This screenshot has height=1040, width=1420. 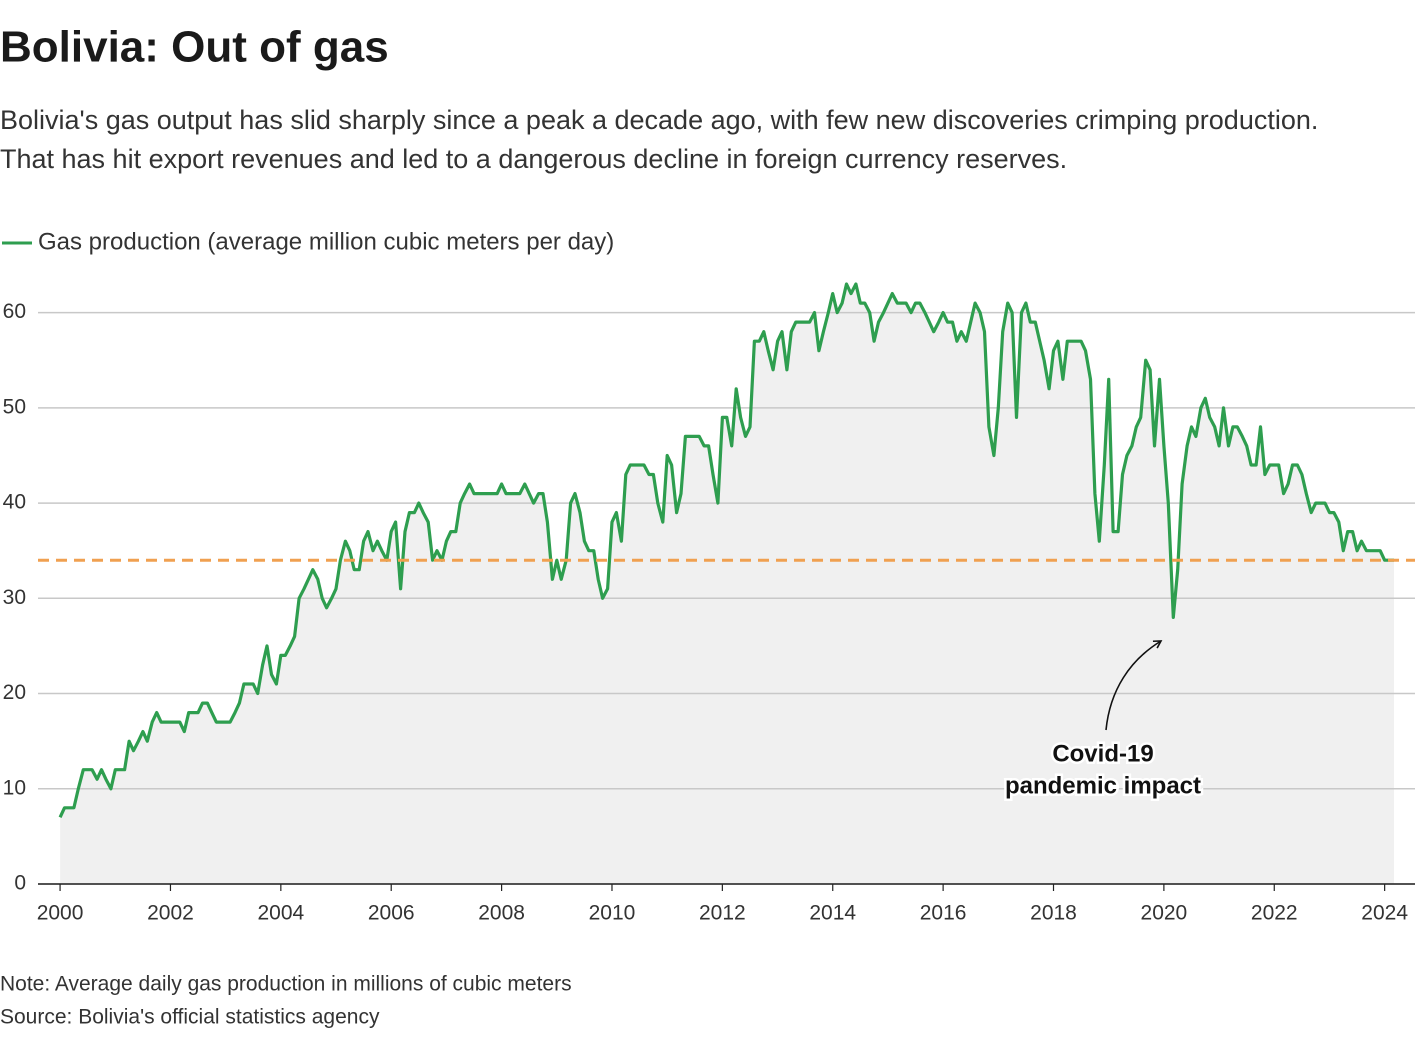 I want to click on y-tick-label: 60, so click(x=14, y=311).